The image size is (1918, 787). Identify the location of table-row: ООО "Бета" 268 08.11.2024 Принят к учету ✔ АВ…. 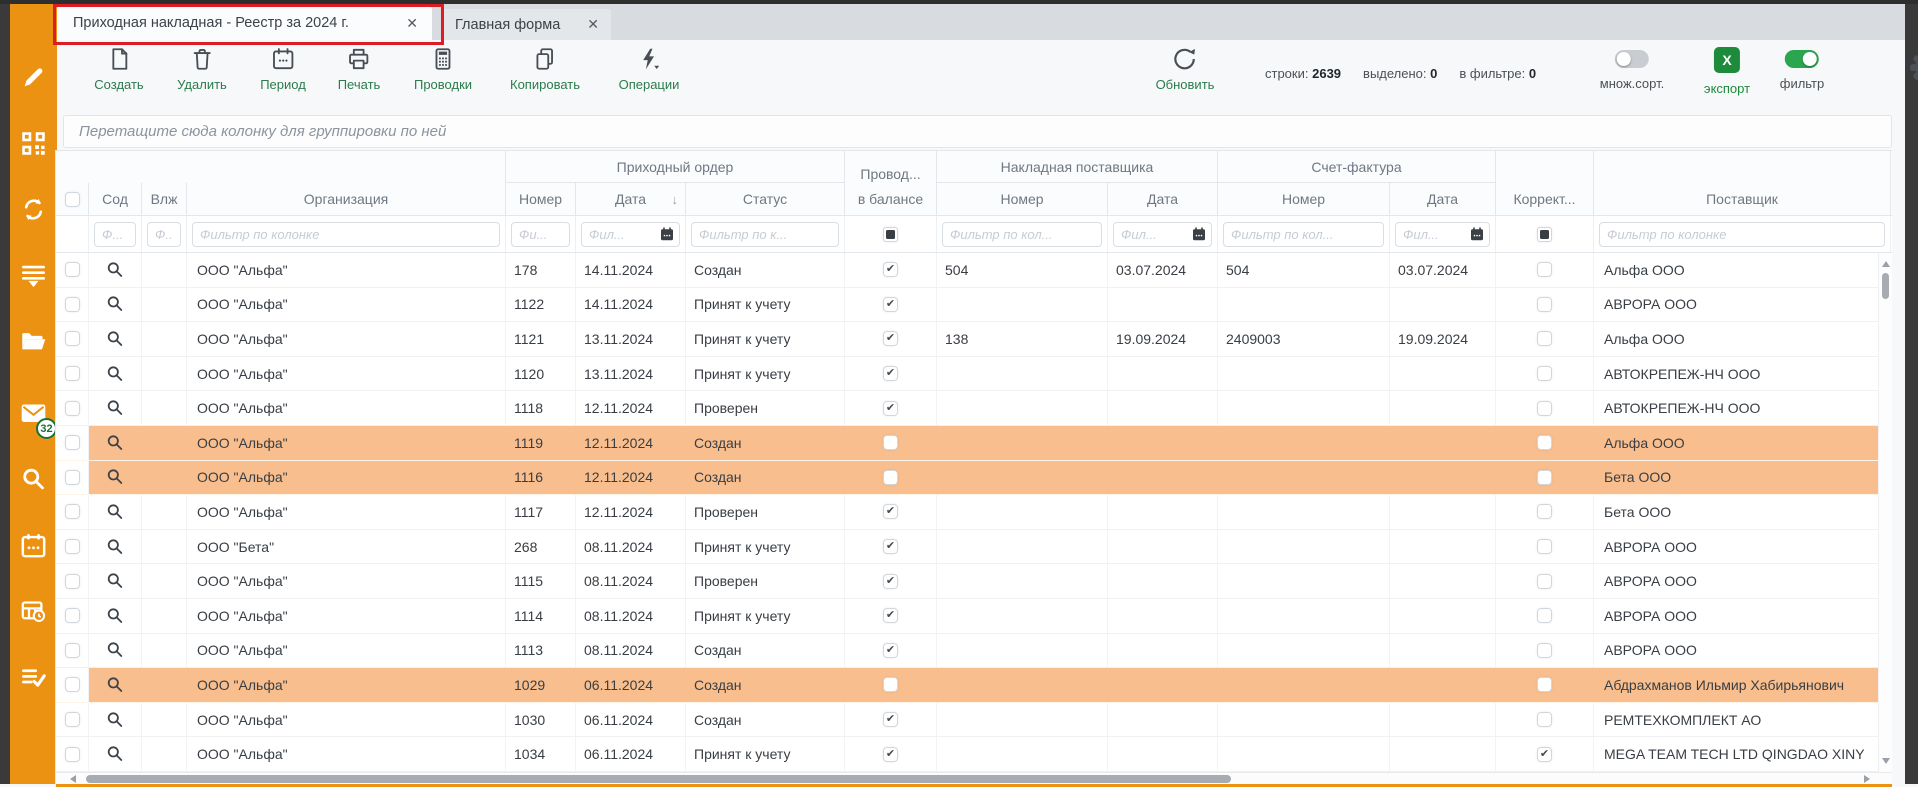
(974, 547).